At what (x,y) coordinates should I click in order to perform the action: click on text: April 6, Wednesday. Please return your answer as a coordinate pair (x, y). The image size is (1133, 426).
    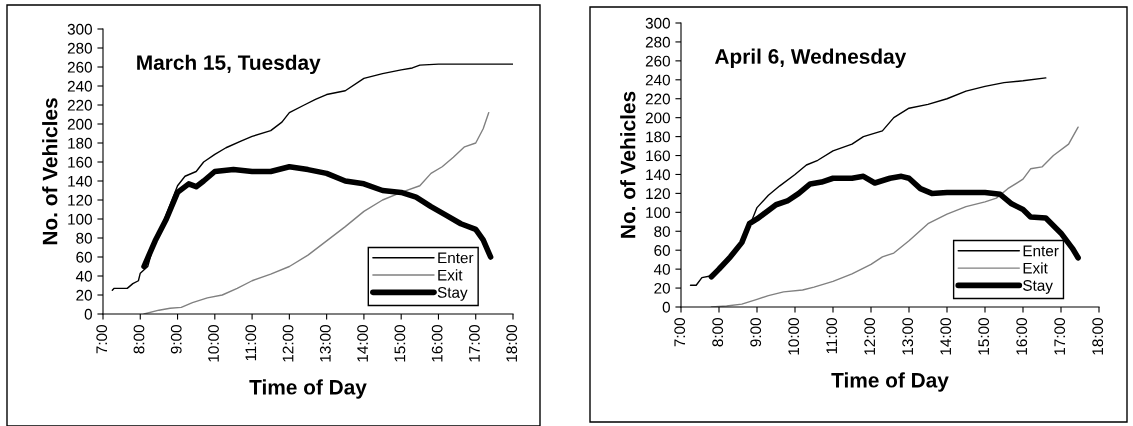
    Looking at the image, I should click on (810, 58).